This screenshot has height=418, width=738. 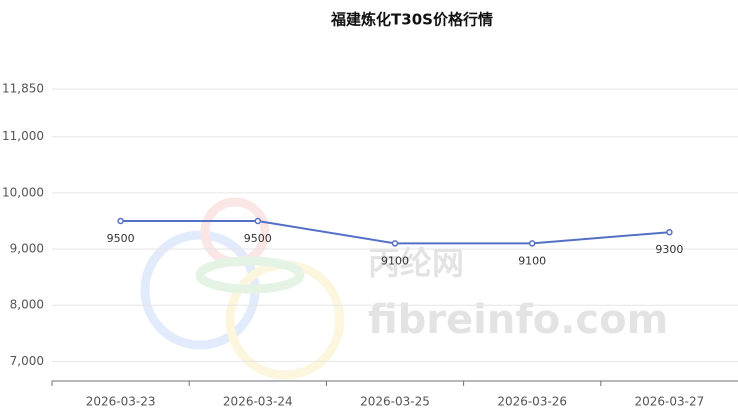 I want to click on chart-title: 福建炼化T30S价格行情, so click(x=411, y=20).